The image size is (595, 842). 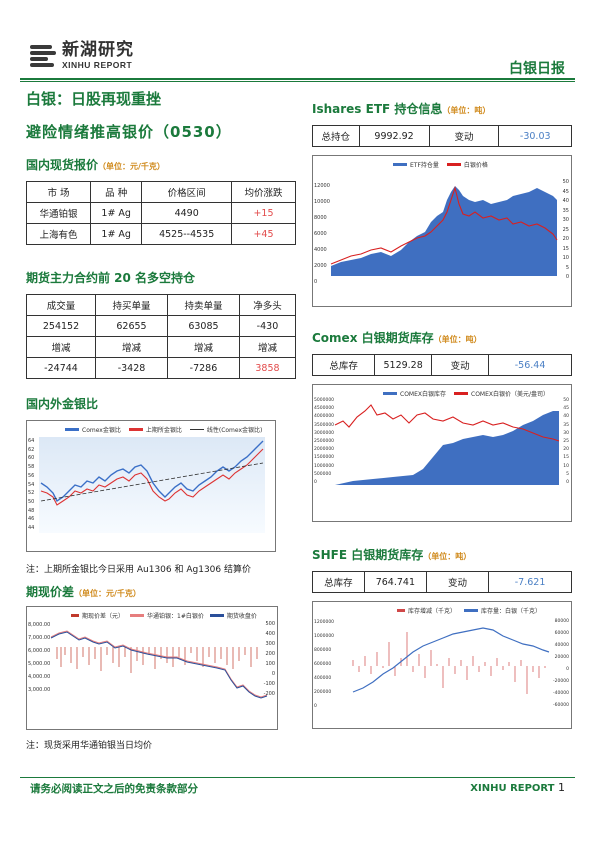 I want to click on tick-label: 40000, so click(x=561, y=645).